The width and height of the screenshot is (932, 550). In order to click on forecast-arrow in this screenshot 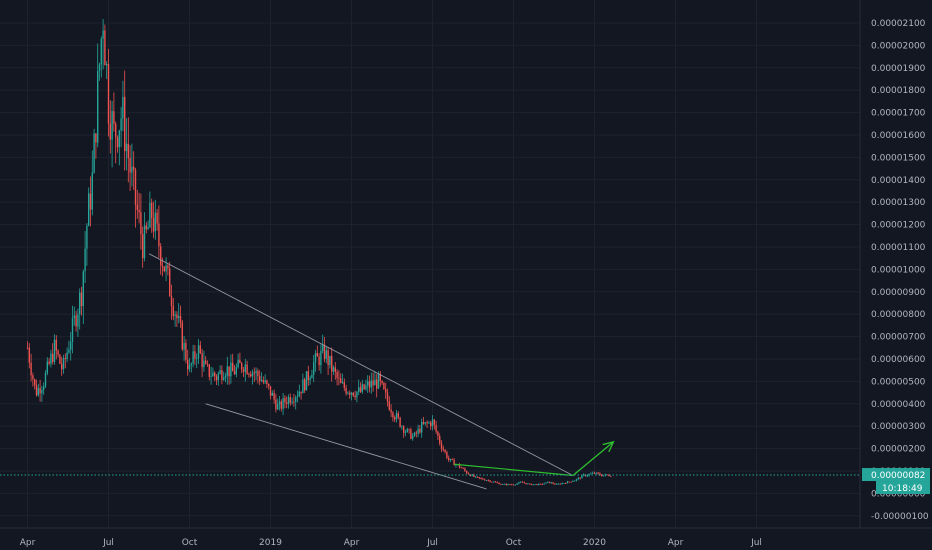, I will do `click(593, 459)`.